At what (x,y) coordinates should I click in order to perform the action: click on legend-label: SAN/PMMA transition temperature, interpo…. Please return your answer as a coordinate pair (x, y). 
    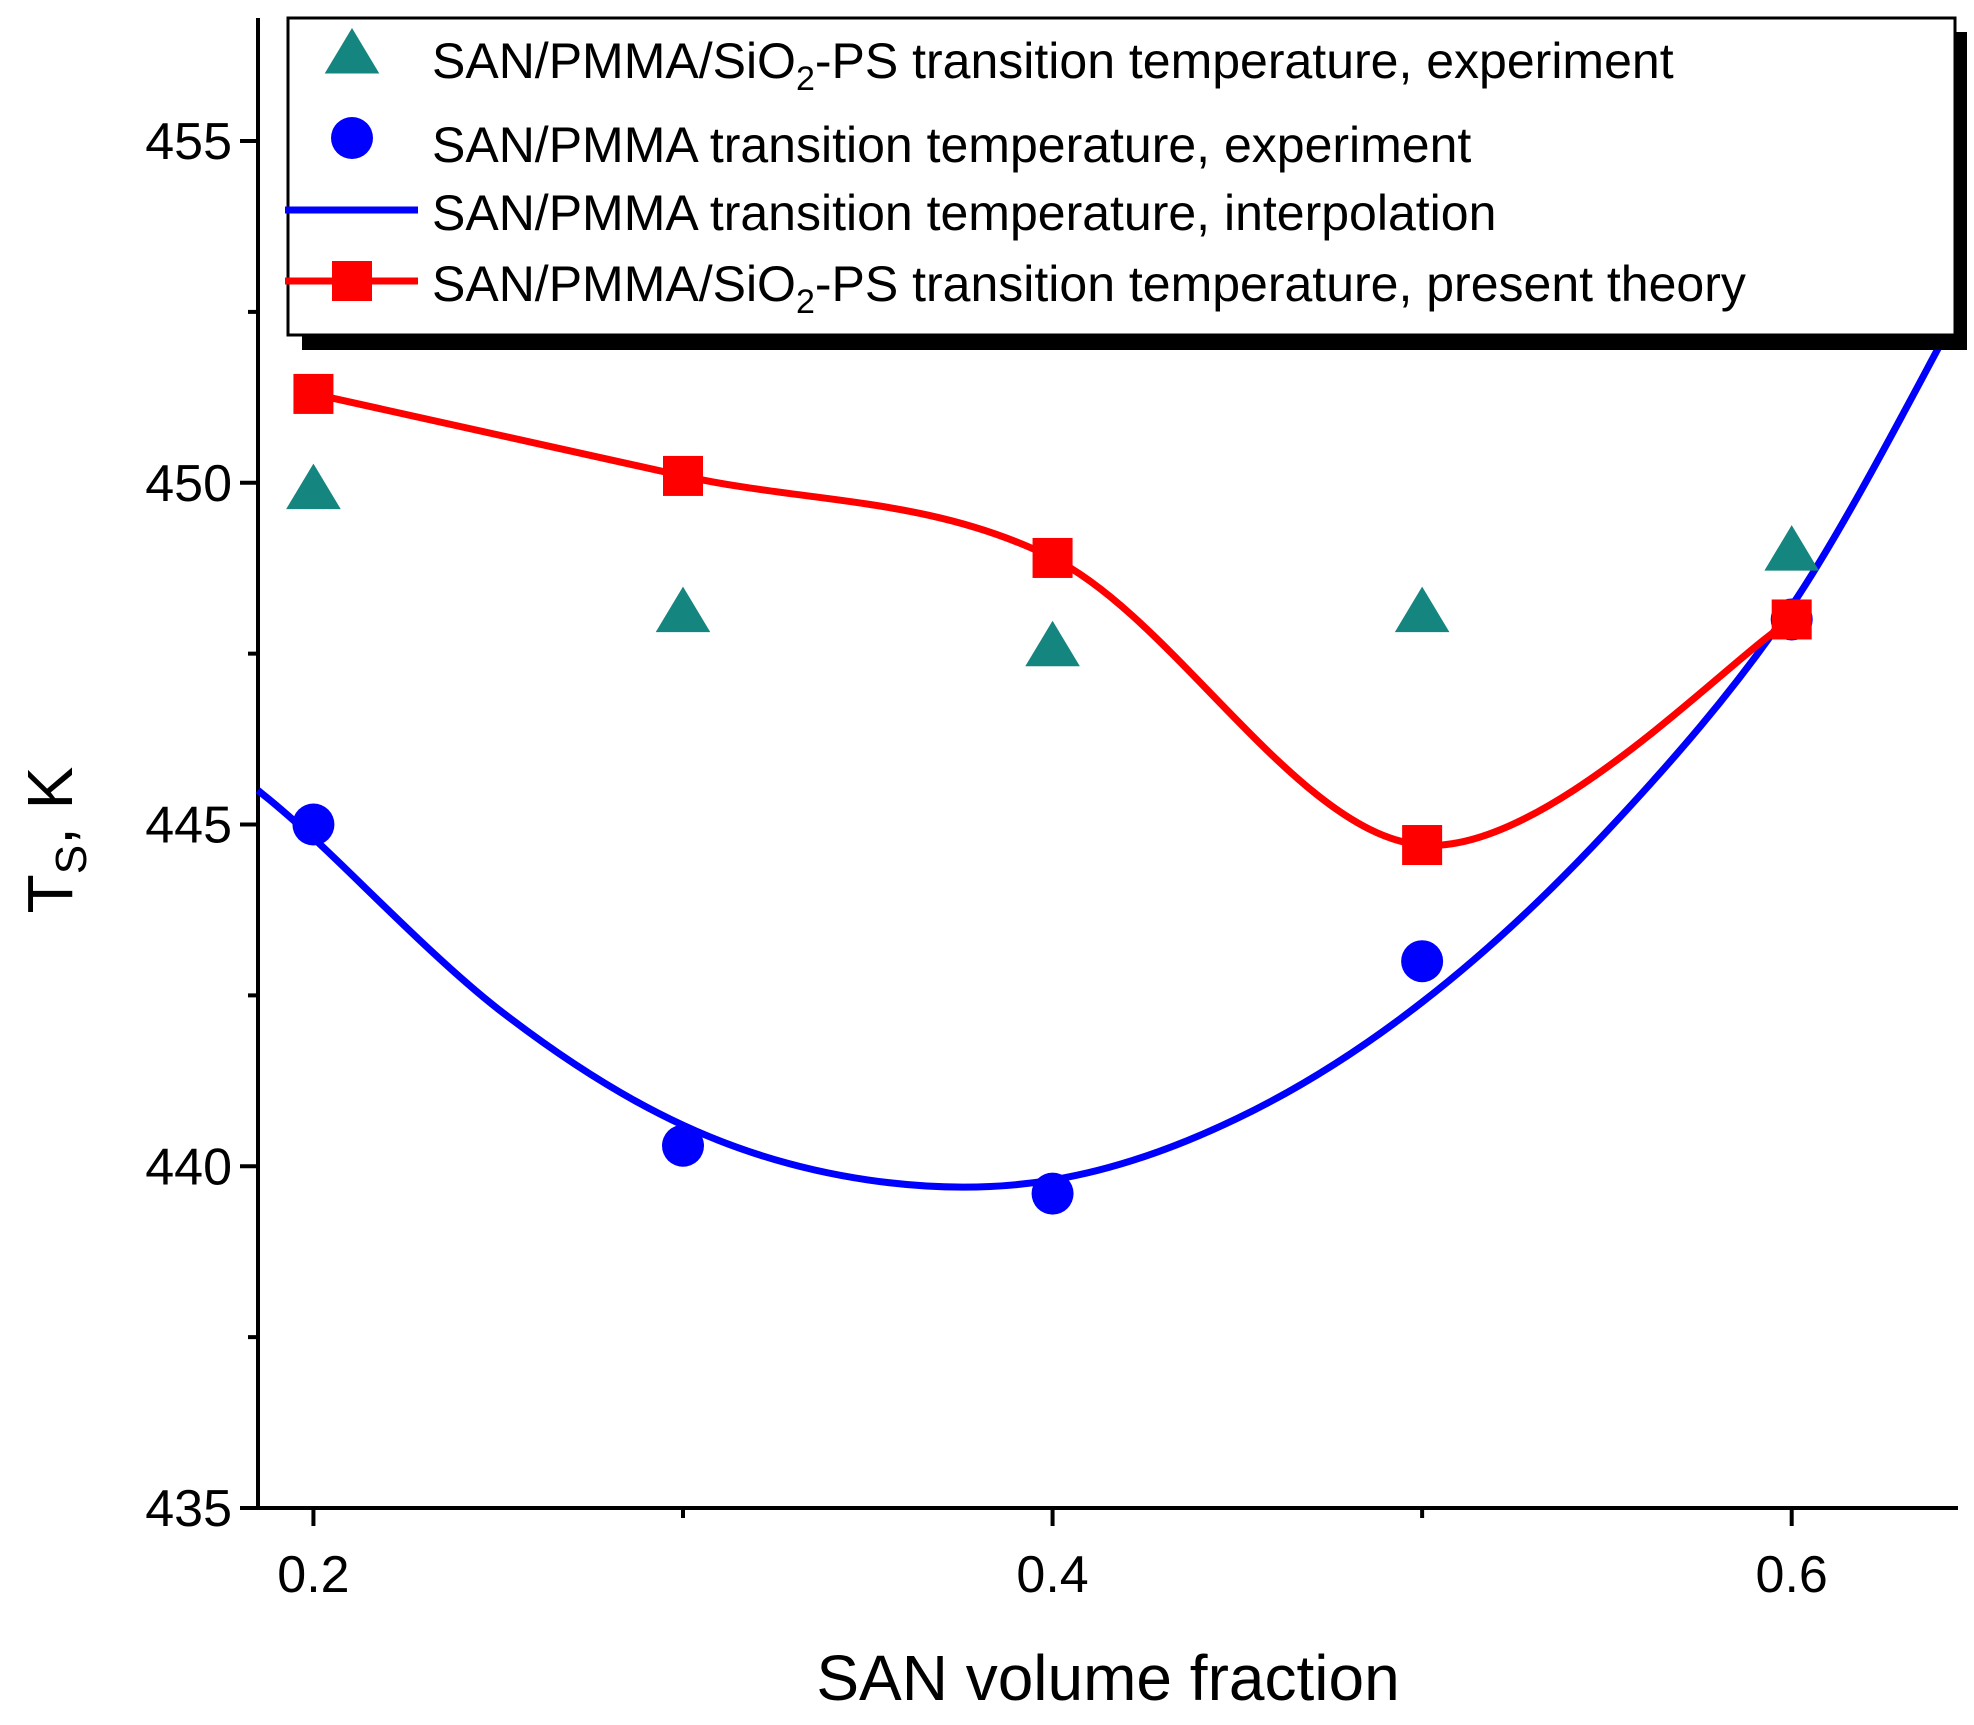
    Looking at the image, I should click on (964, 213).